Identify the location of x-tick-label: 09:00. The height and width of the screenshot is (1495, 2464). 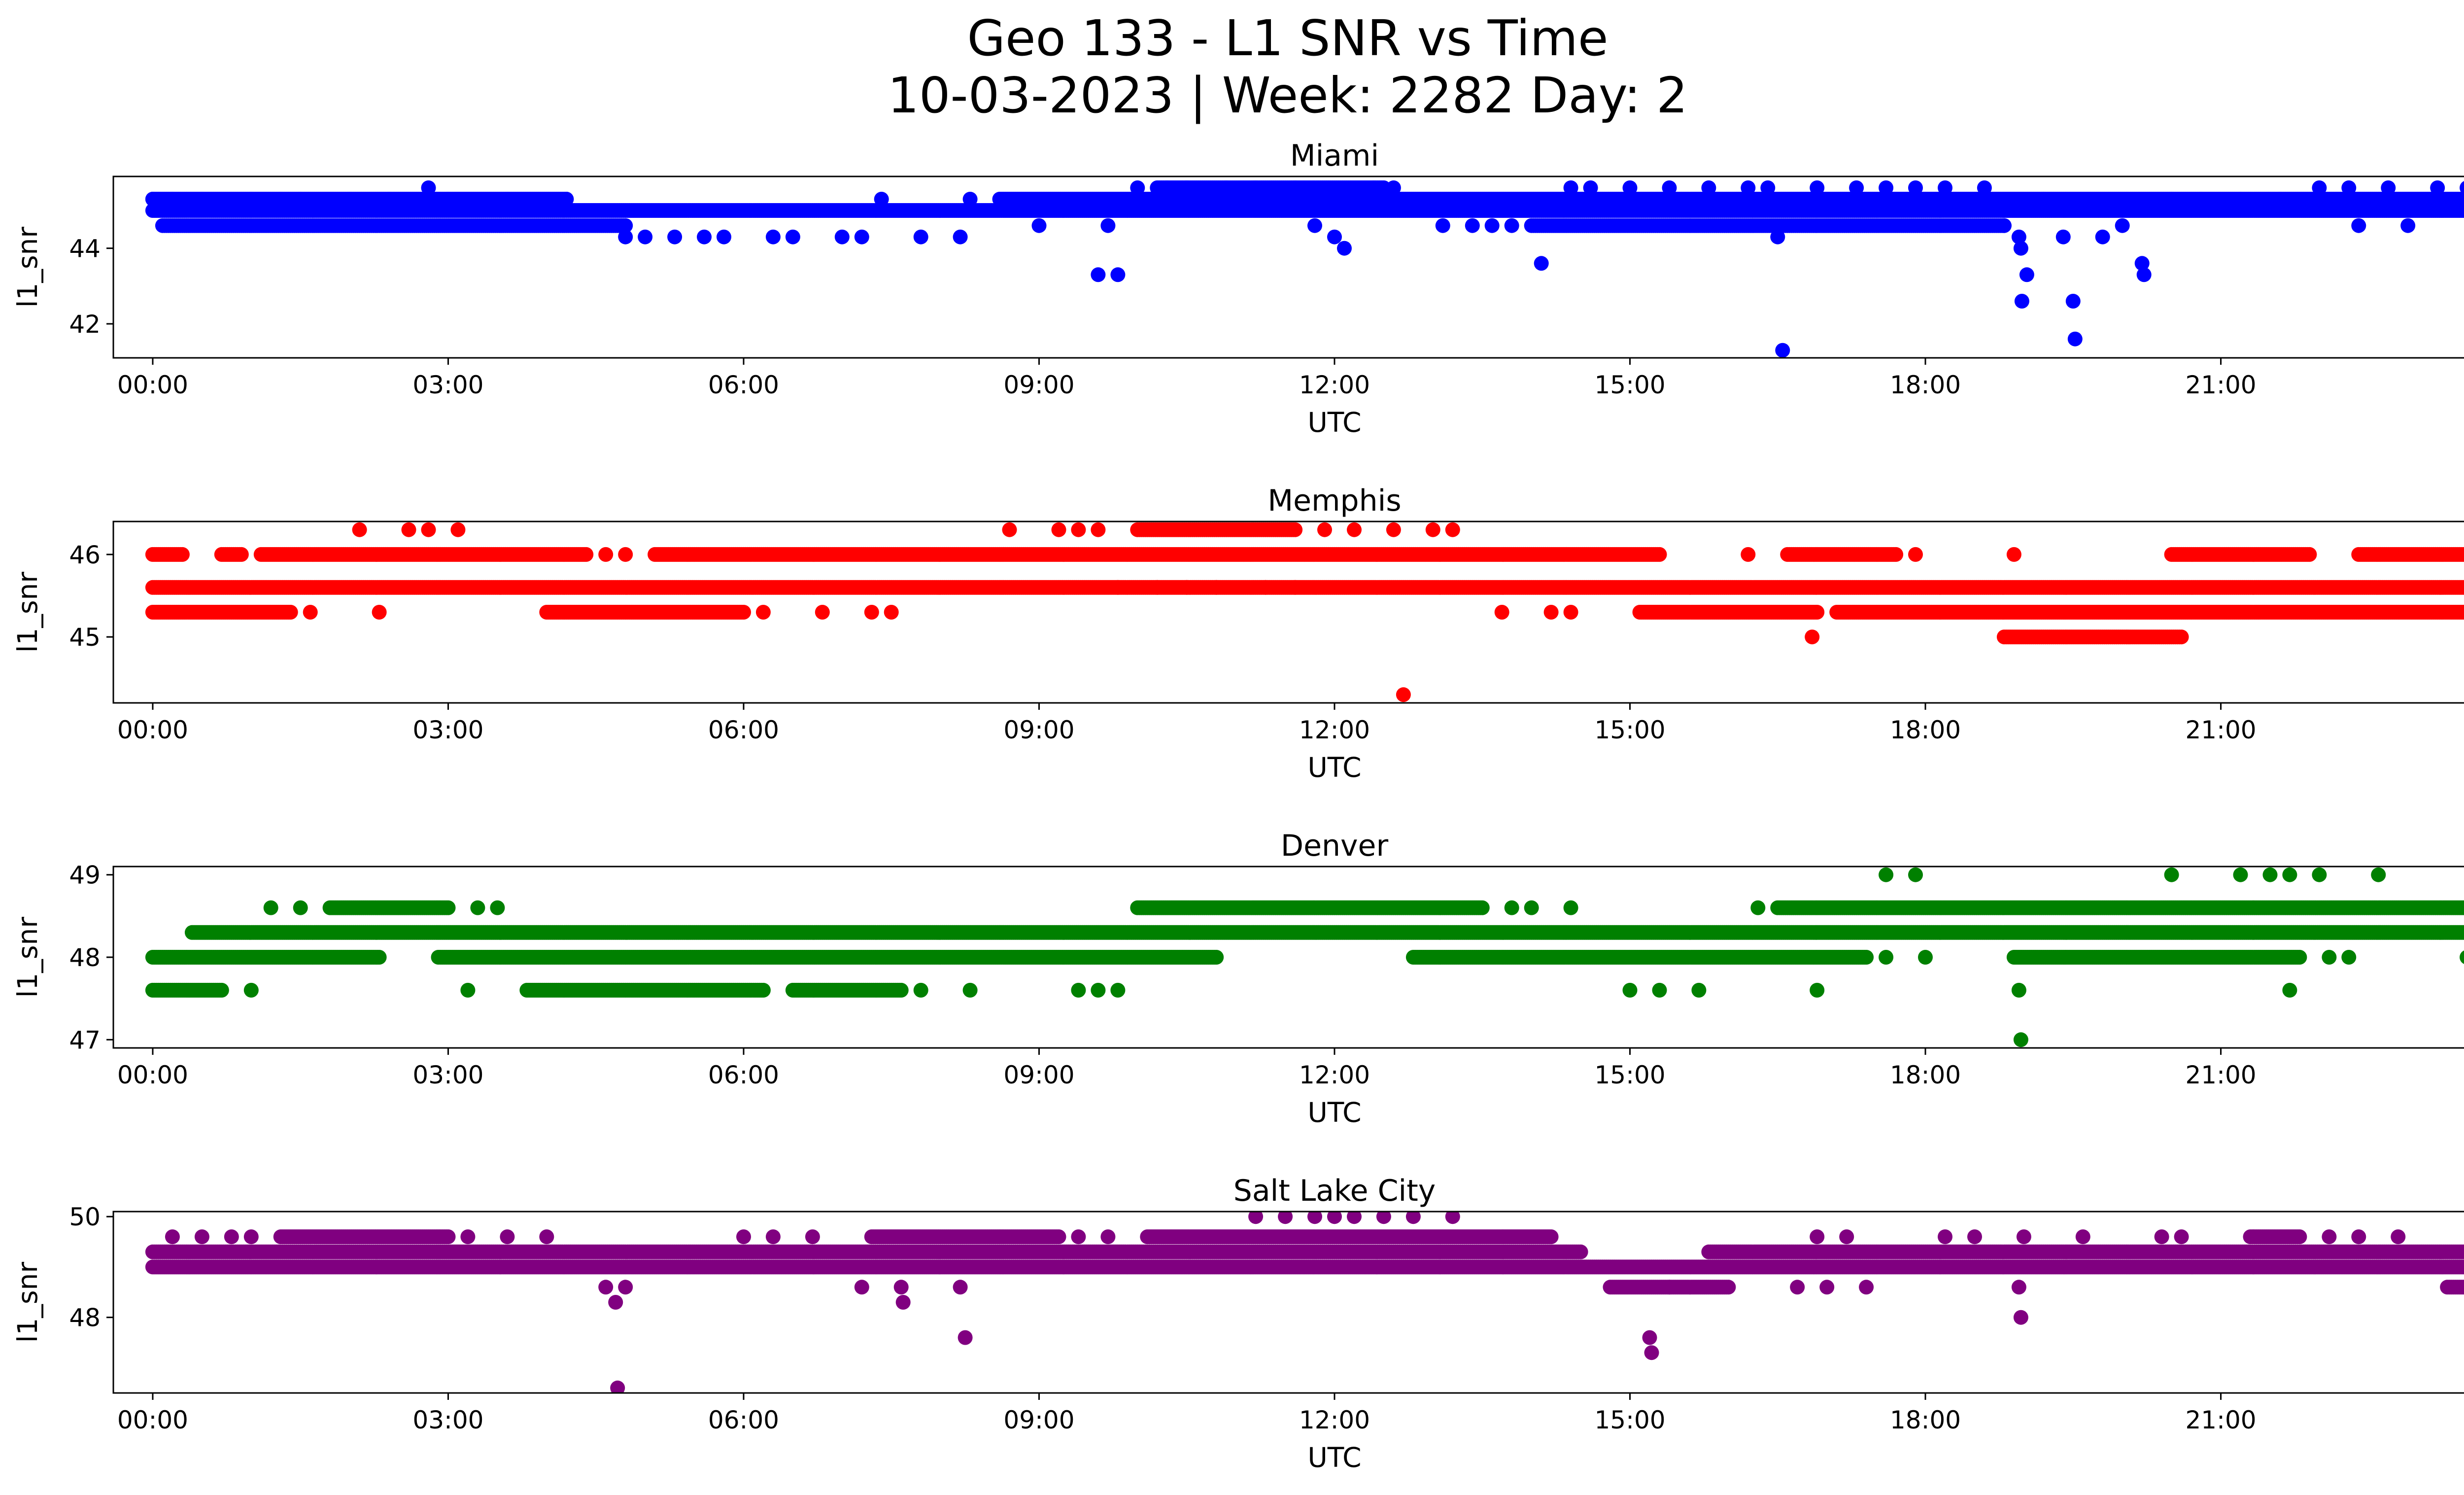
(1038, 385).